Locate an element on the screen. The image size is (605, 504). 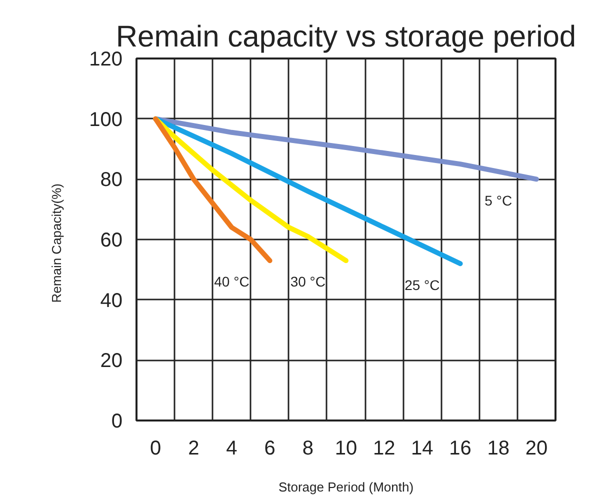
x-tick-label: 10 is located at coordinates (346, 449).